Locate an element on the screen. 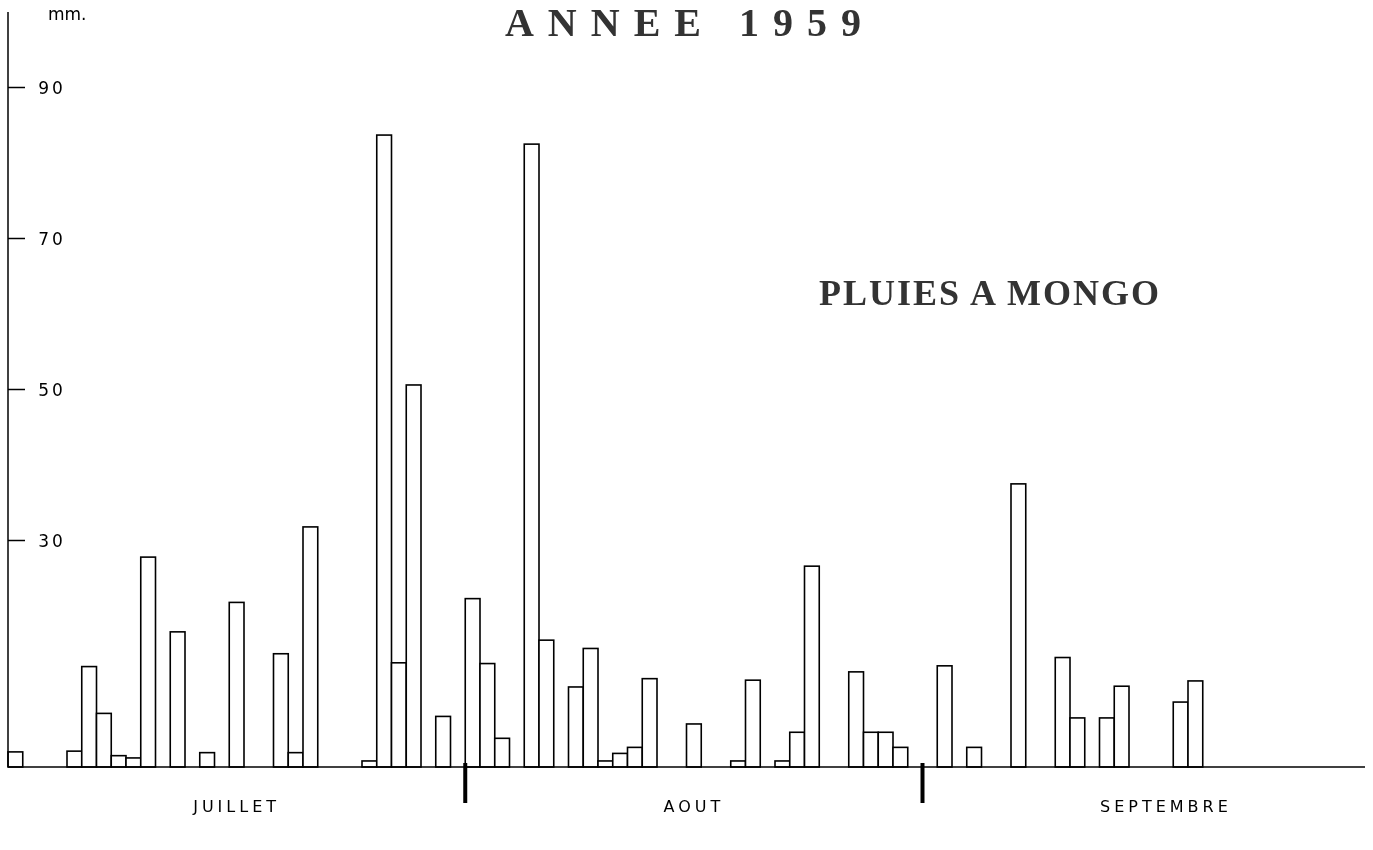  y-tick-label: 30 is located at coordinates (52, 540).